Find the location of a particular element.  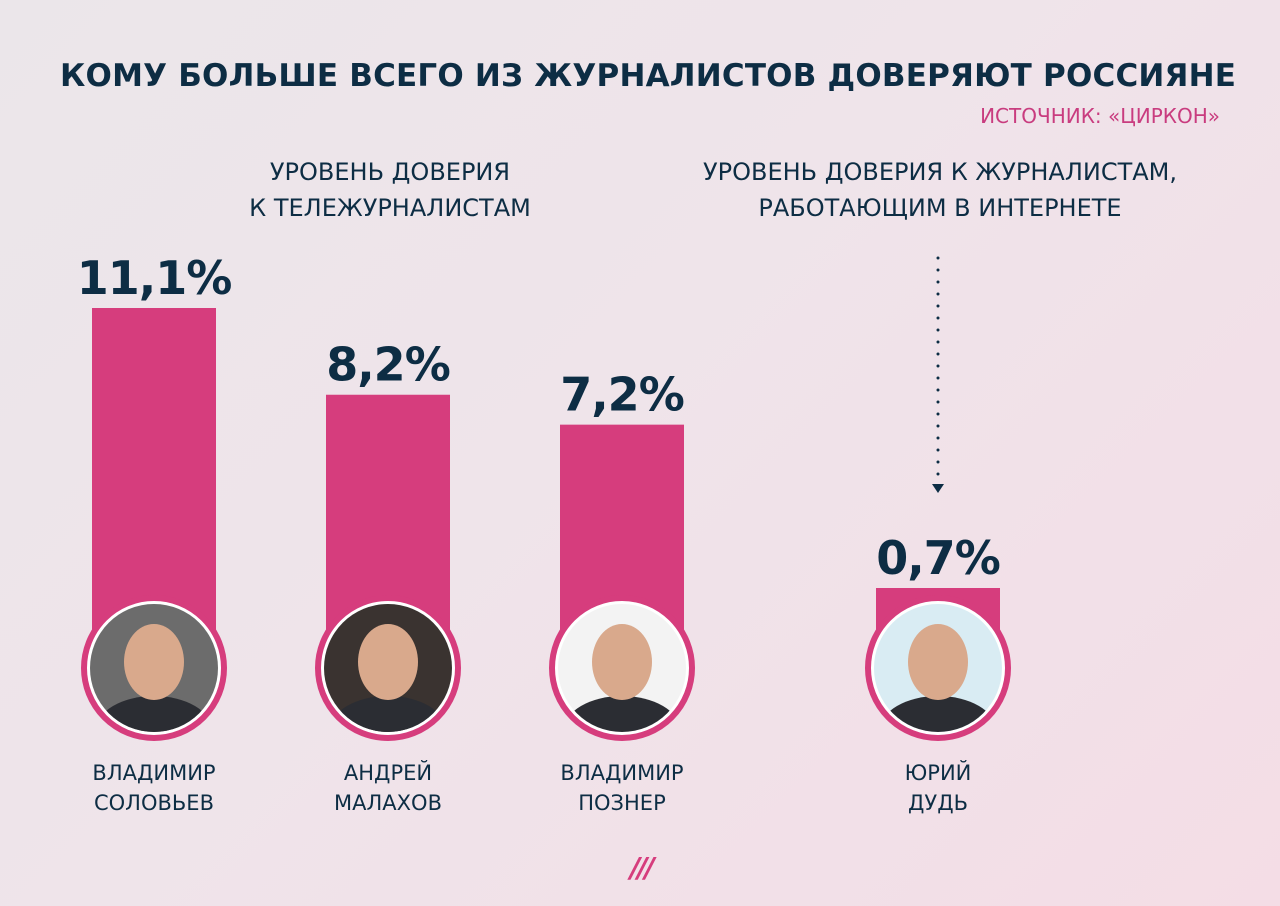

value-label-2: 7,2% is located at coordinates (622, 395).